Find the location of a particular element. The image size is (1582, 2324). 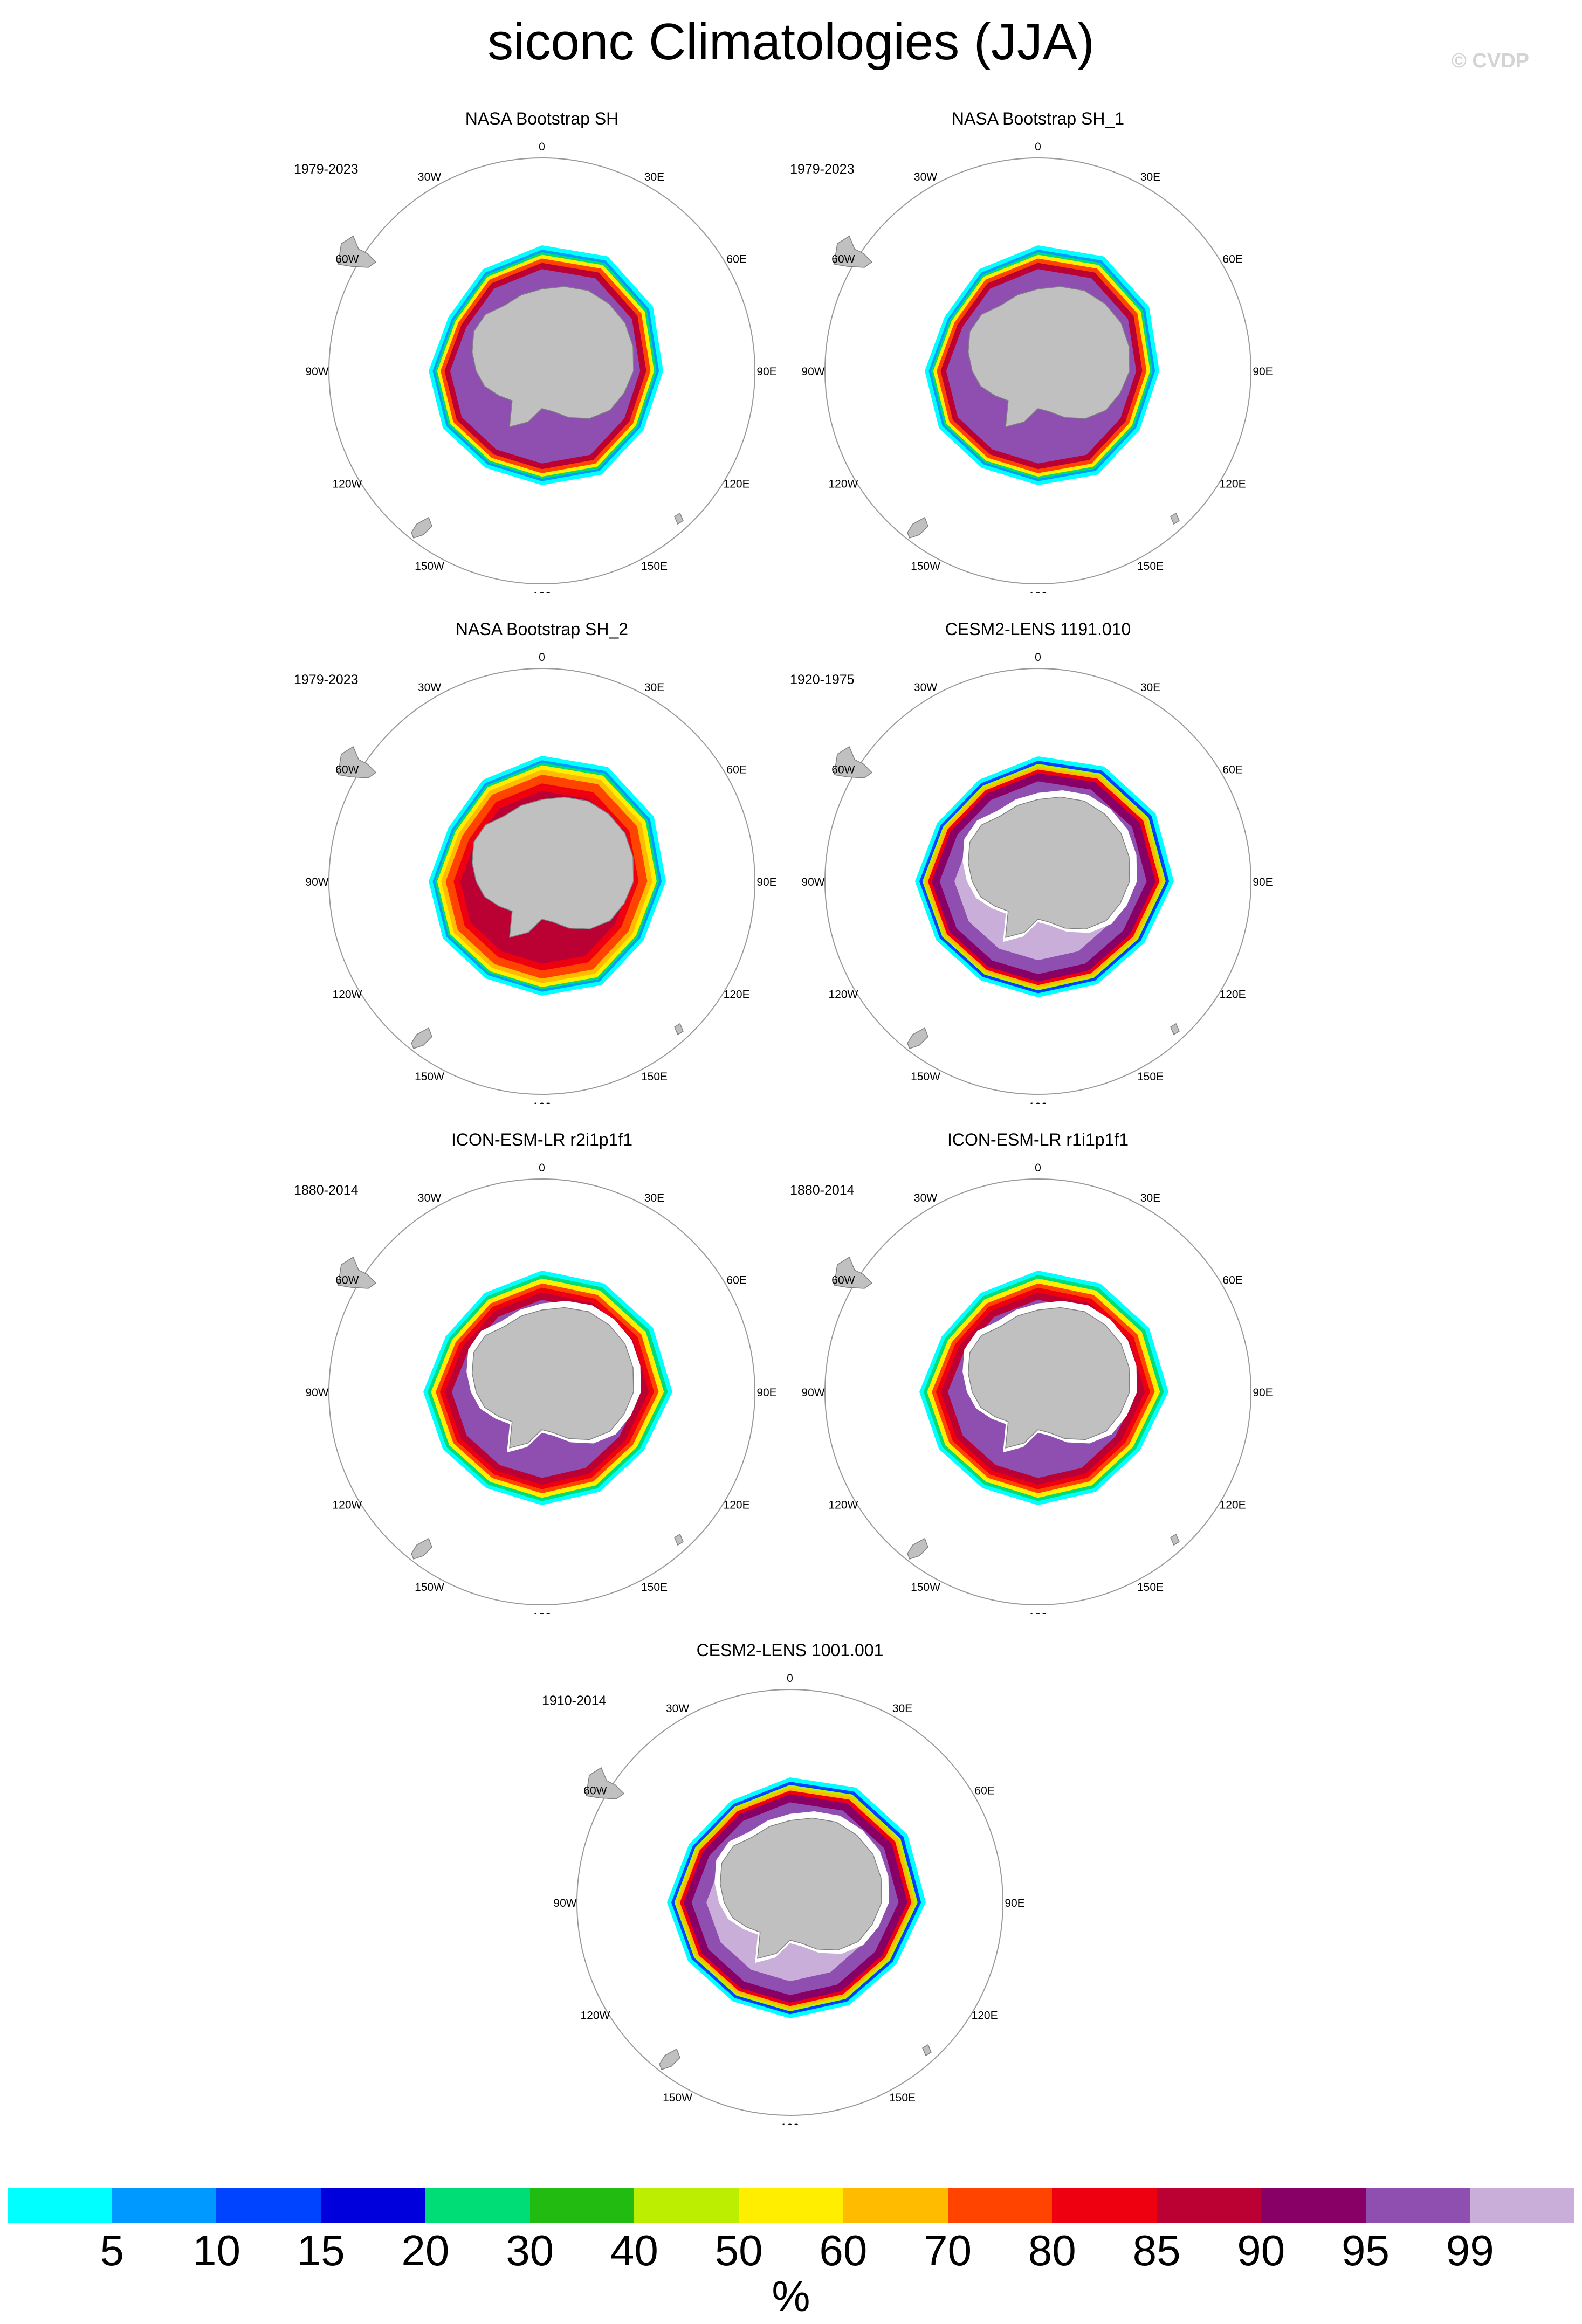

colorbar-tick-label: 90 is located at coordinates (1261, 2250).